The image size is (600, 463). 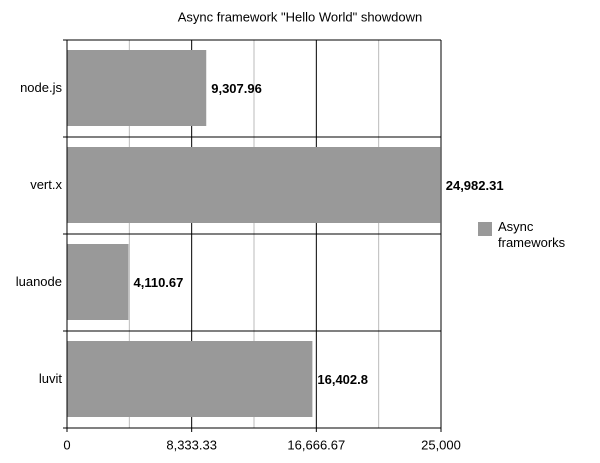 I want to click on value-label: 24,982.31, so click(x=475, y=185).